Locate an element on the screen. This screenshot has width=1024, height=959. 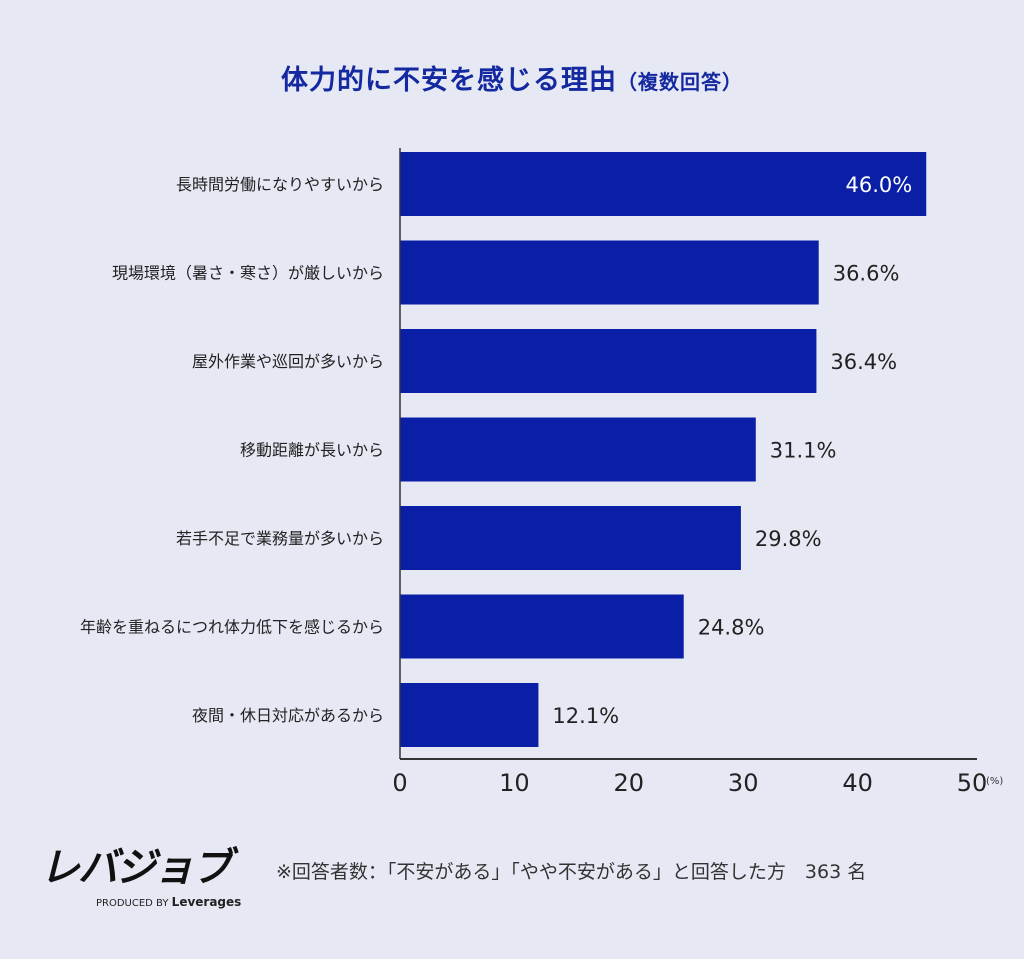
data-label: 36.6% is located at coordinates (866, 274).